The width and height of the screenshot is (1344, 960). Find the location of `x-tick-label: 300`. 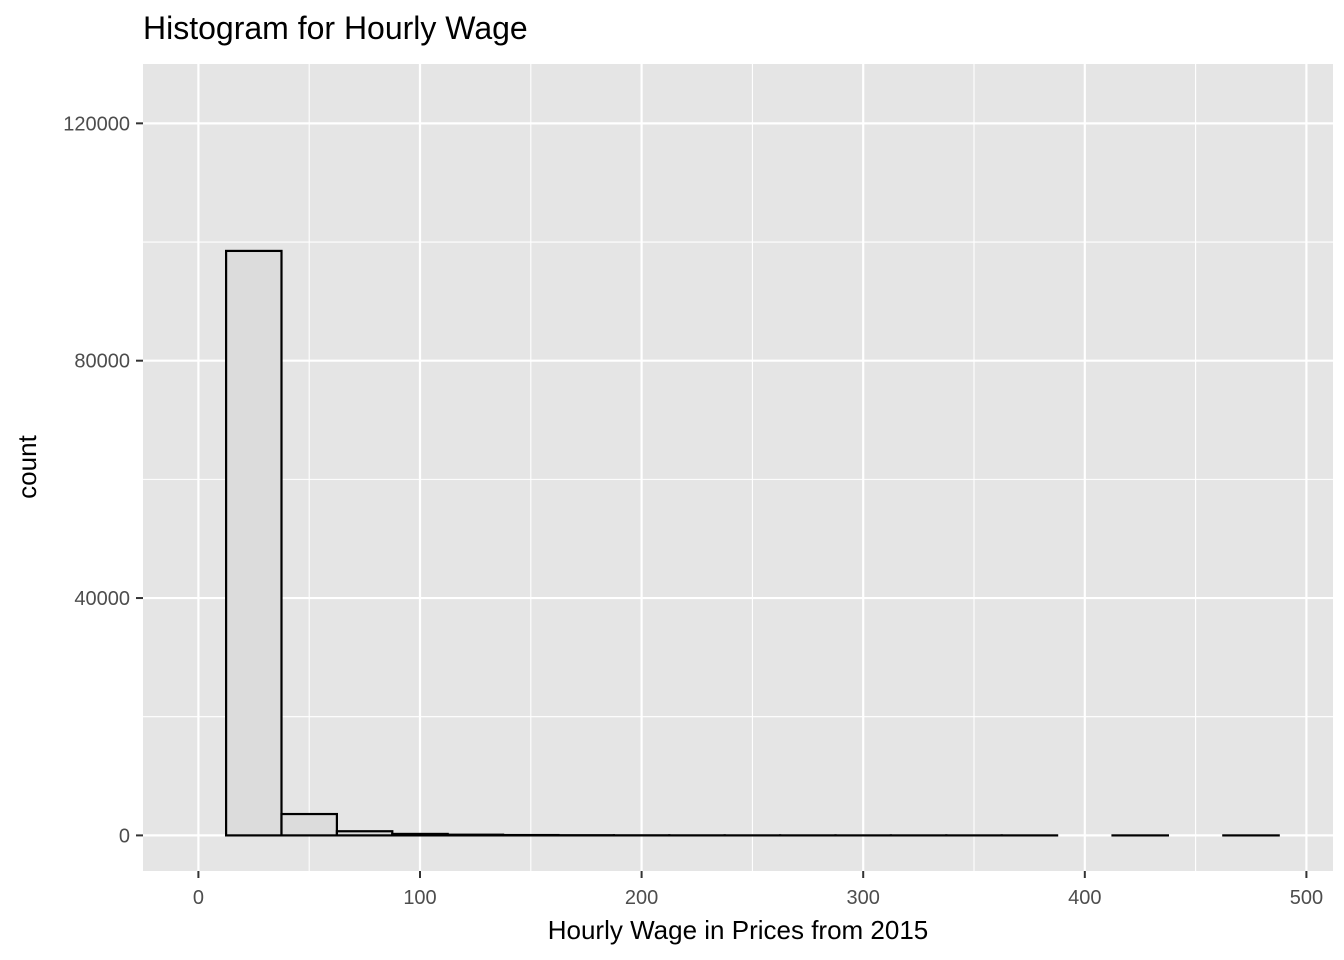

x-tick-label: 300 is located at coordinates (863, 898).